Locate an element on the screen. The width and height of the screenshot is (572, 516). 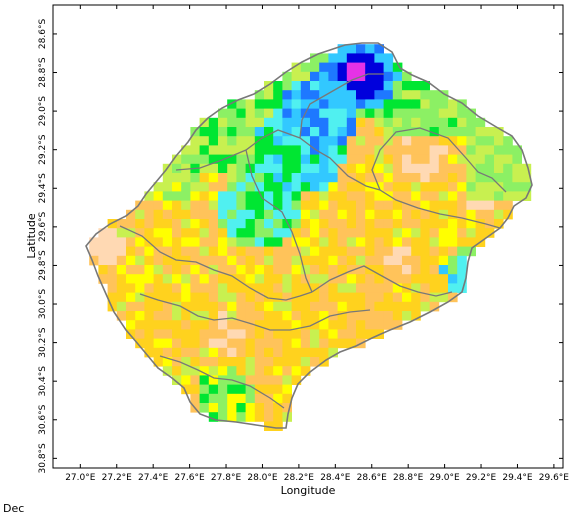
y-tick-label: 30.6°S is located at coordinates (43, 419).